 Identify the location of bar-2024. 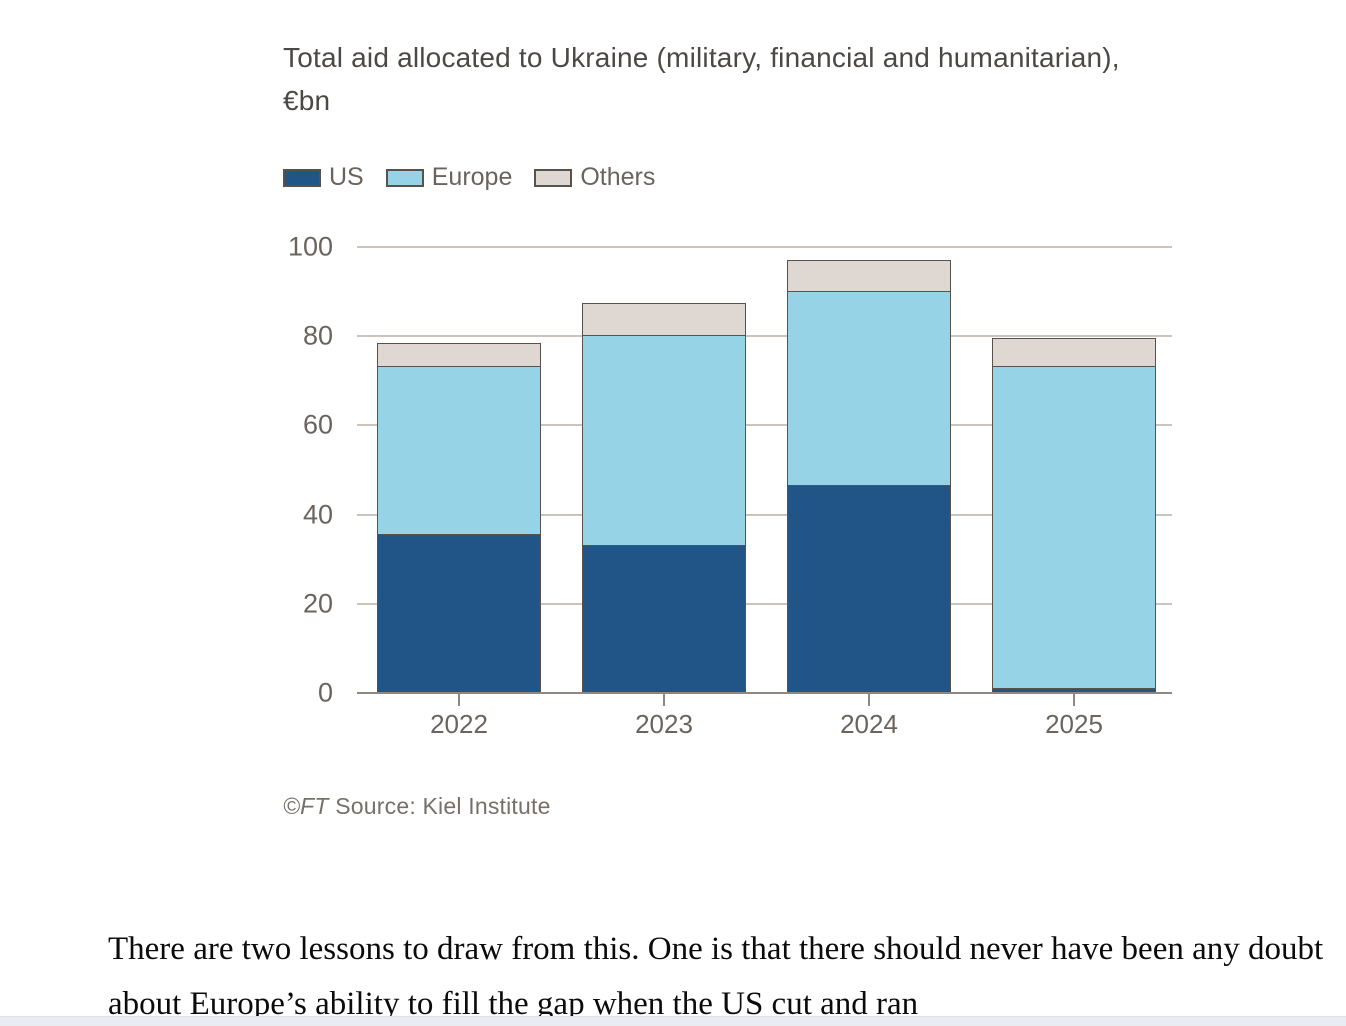
(869, 470).